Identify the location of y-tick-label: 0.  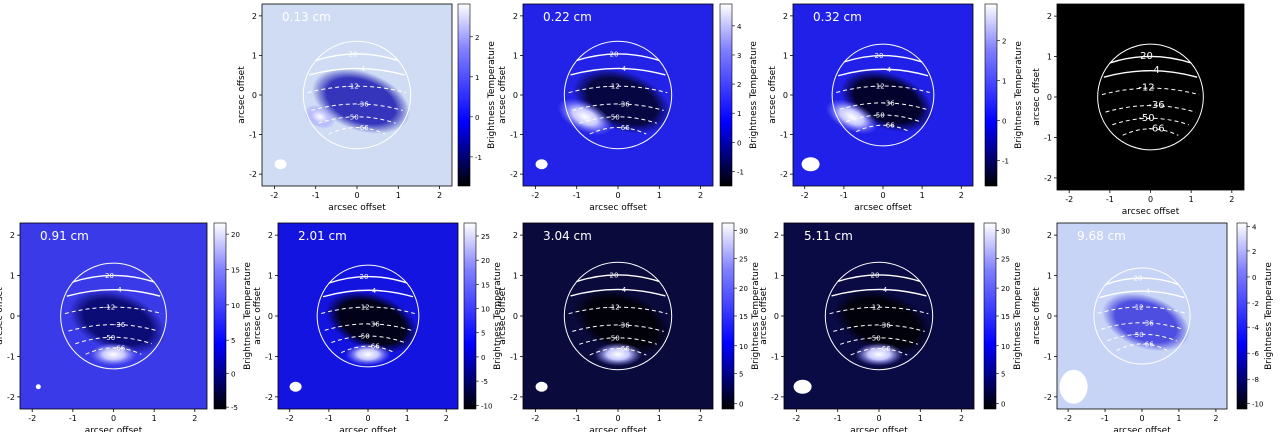
(1049, 97).